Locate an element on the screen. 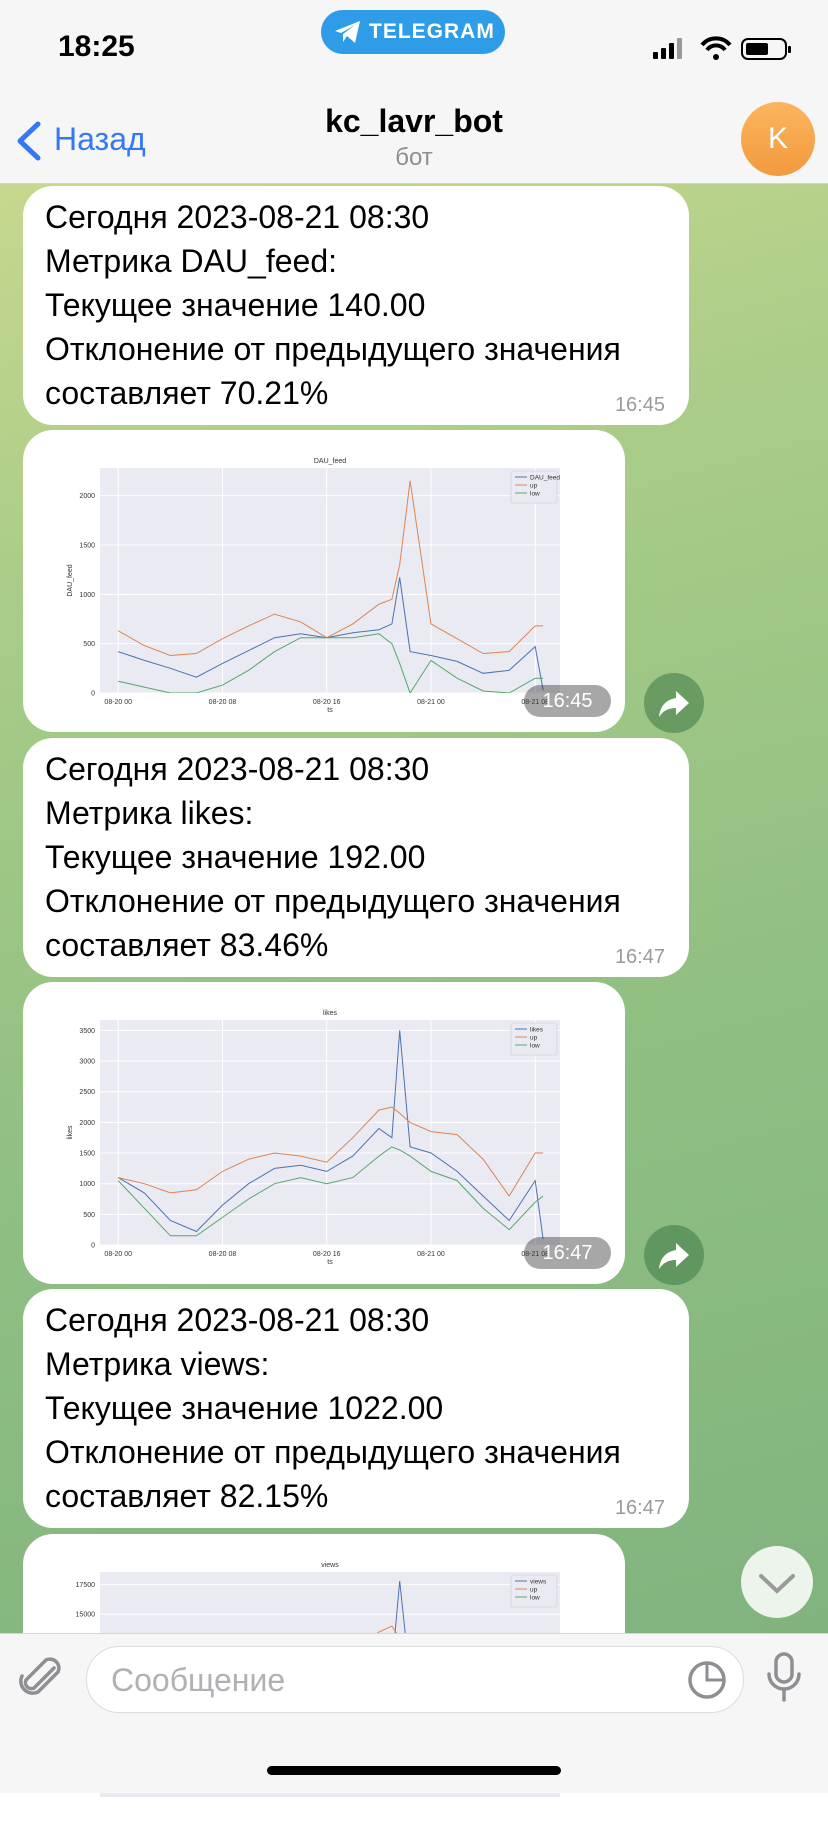 The height and width of the screenshot is (1836, 828). home-indicator is located at coordinates (414, 1770).